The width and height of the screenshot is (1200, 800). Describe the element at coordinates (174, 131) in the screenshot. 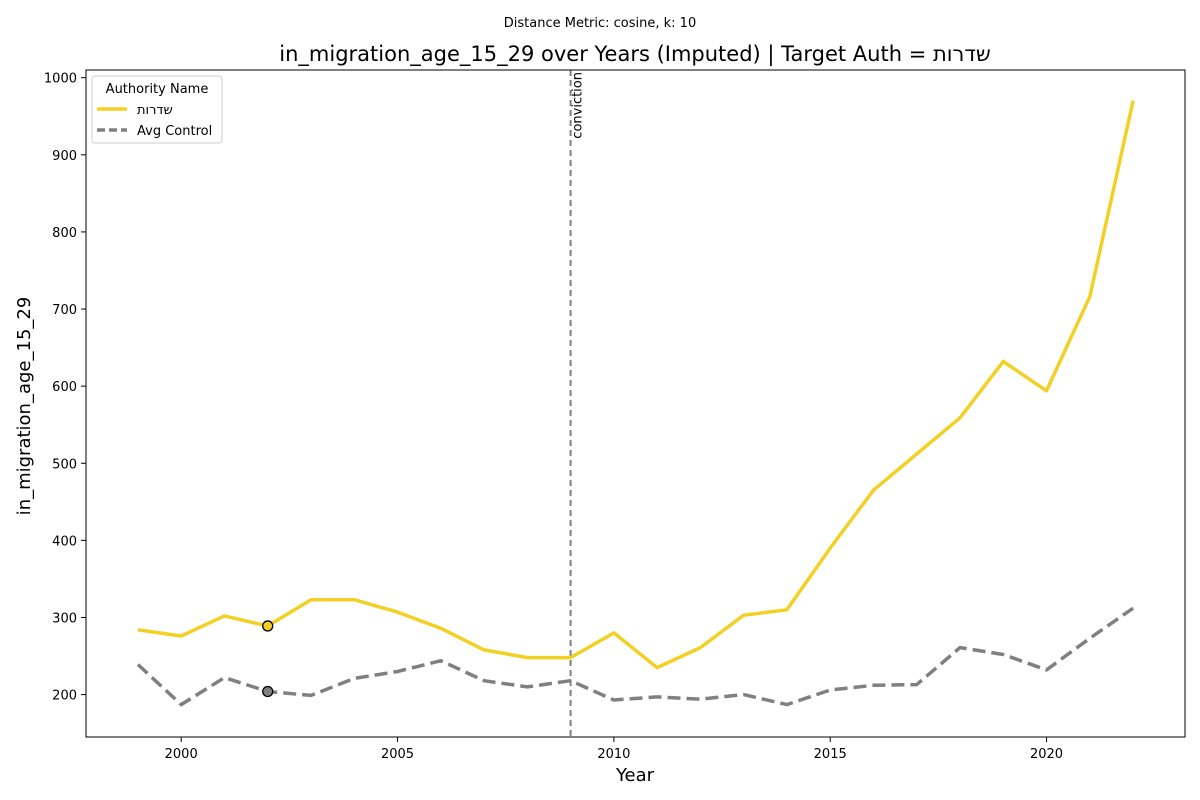

I see `legend-label-1: Avg Control` at that location.